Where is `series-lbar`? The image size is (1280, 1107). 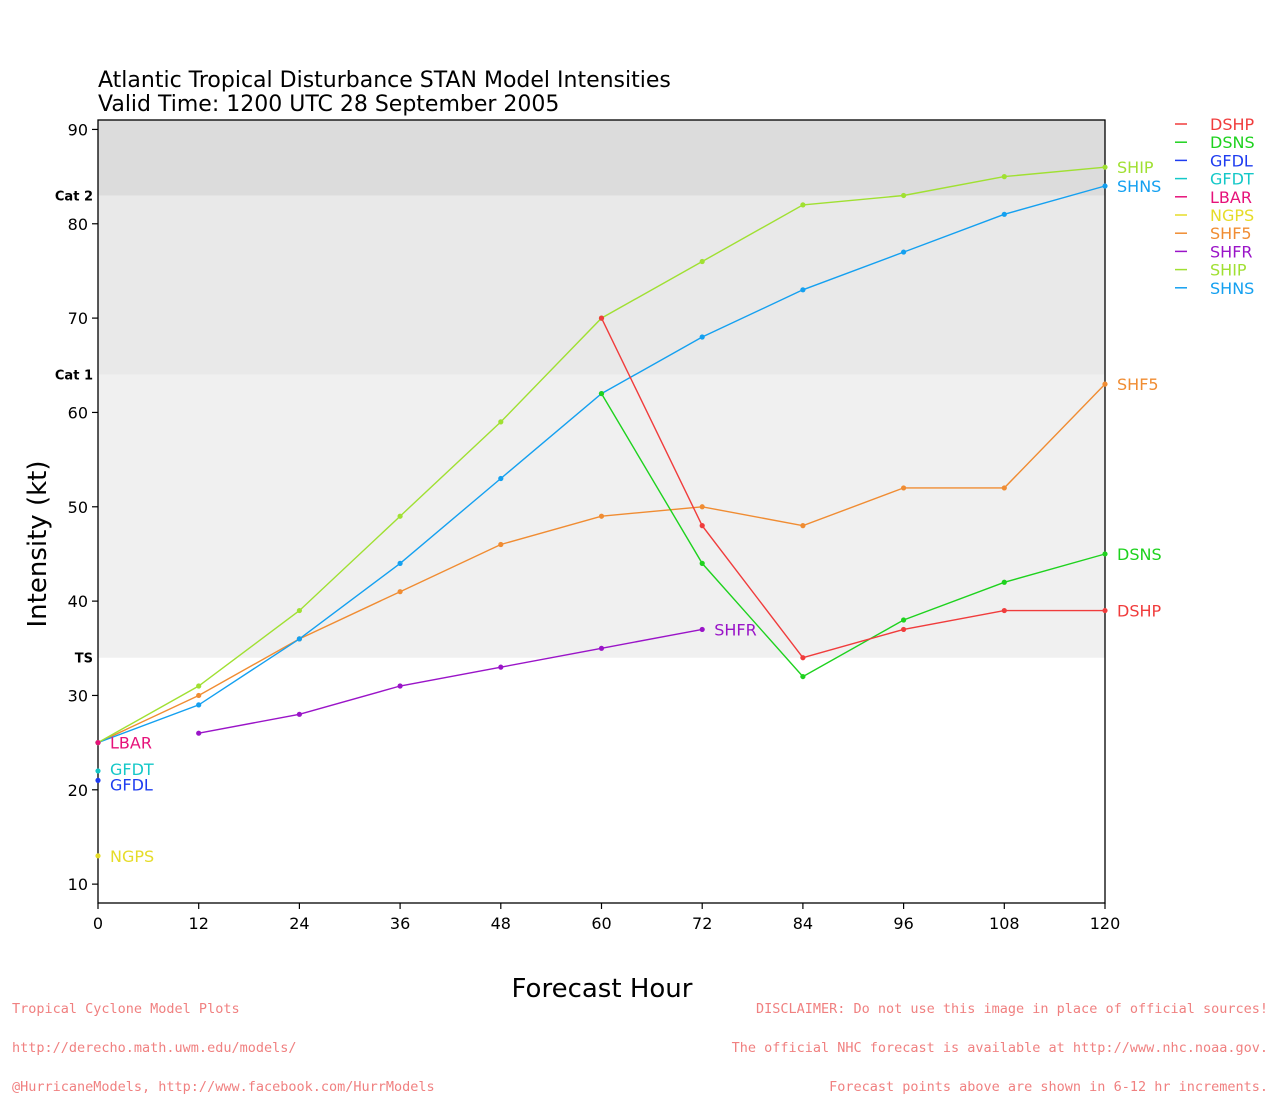
series-lbar is located at coordinates (98, 743).